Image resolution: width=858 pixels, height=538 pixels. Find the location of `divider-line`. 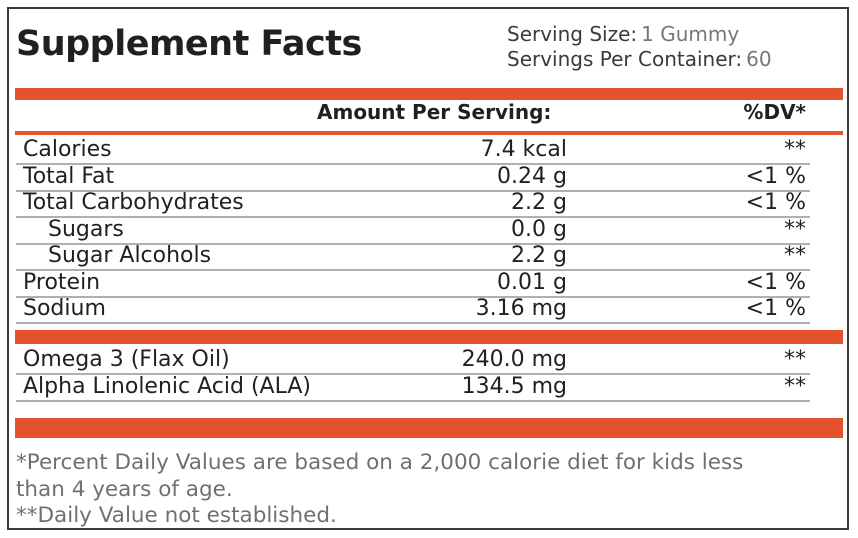

divider-line is located at coordinates (429, 133).